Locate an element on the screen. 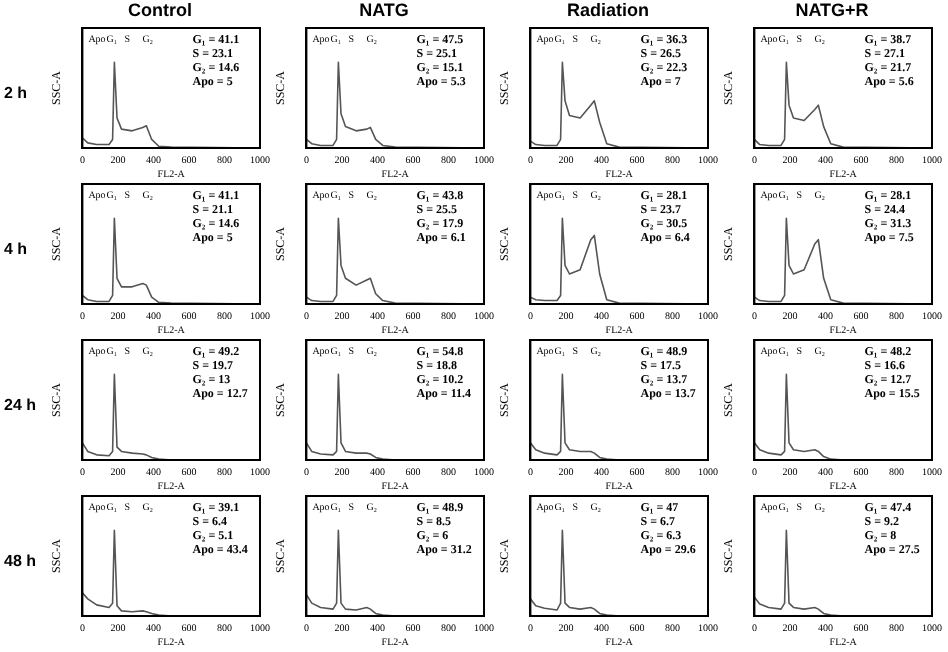 This screenshot has width=948, height=652. text: 2 h is located at coordinates (16, 93).